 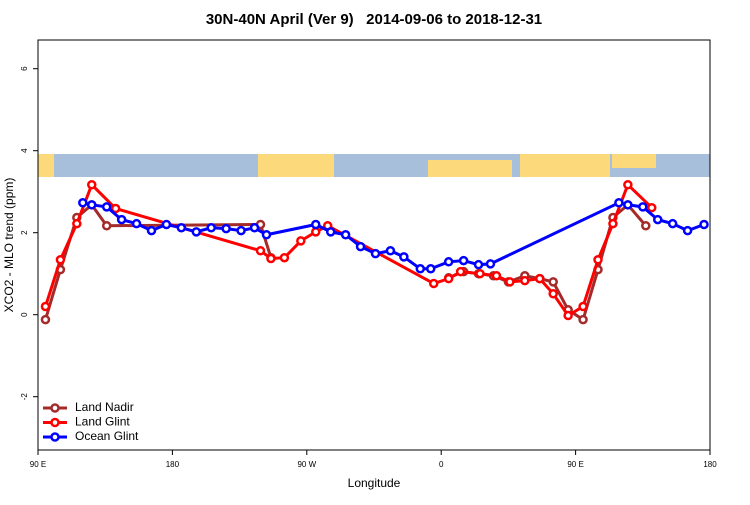 I want to click on map-strip, so click(x=374, y=165).